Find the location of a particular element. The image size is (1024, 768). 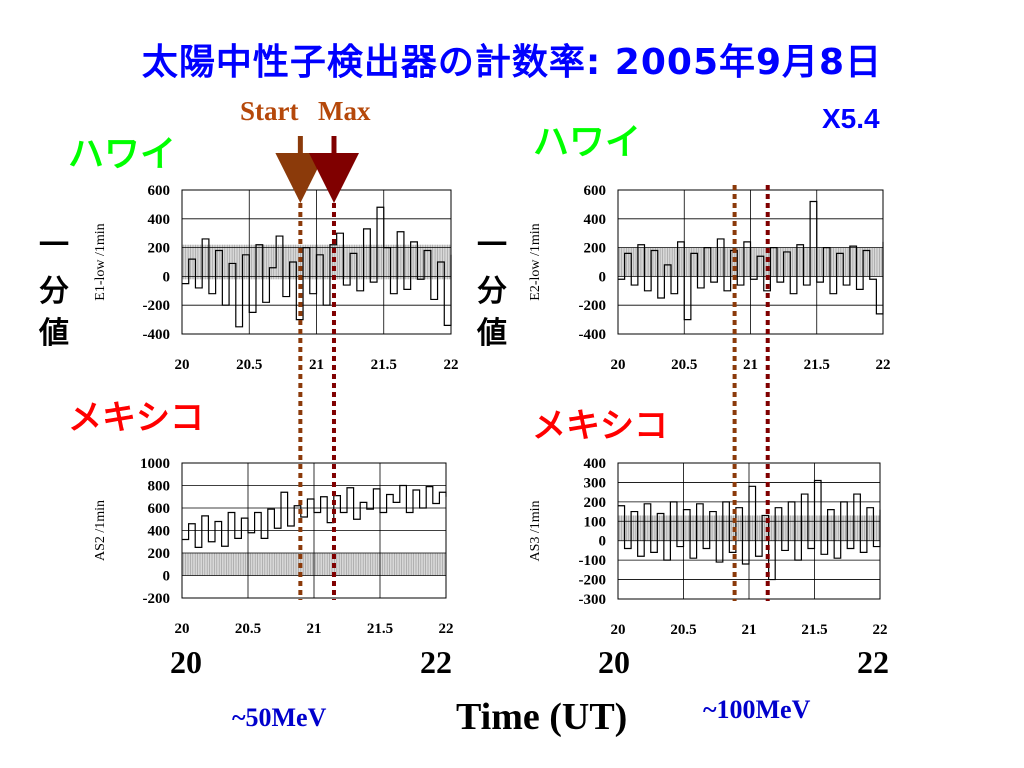

left-axis-end: 22 is located at coordinates (436, 662).